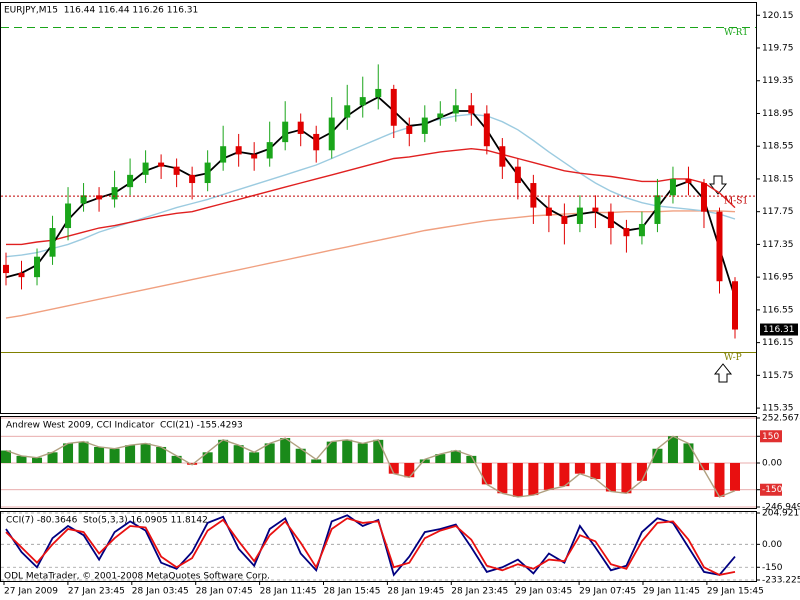  Describe the element at coordinates (101, 11) in the screenshot. I see `panel-title: EURJPY,M15 116.44 116.44 116.26 116.31` at that location.